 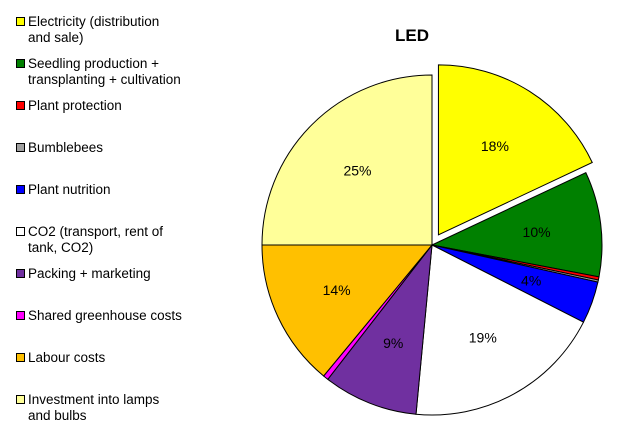 What do you see at coordinates (89, 273) in the screenshot?
I see `legend-label: Packing + marketing` at bounding box center [89, 273].